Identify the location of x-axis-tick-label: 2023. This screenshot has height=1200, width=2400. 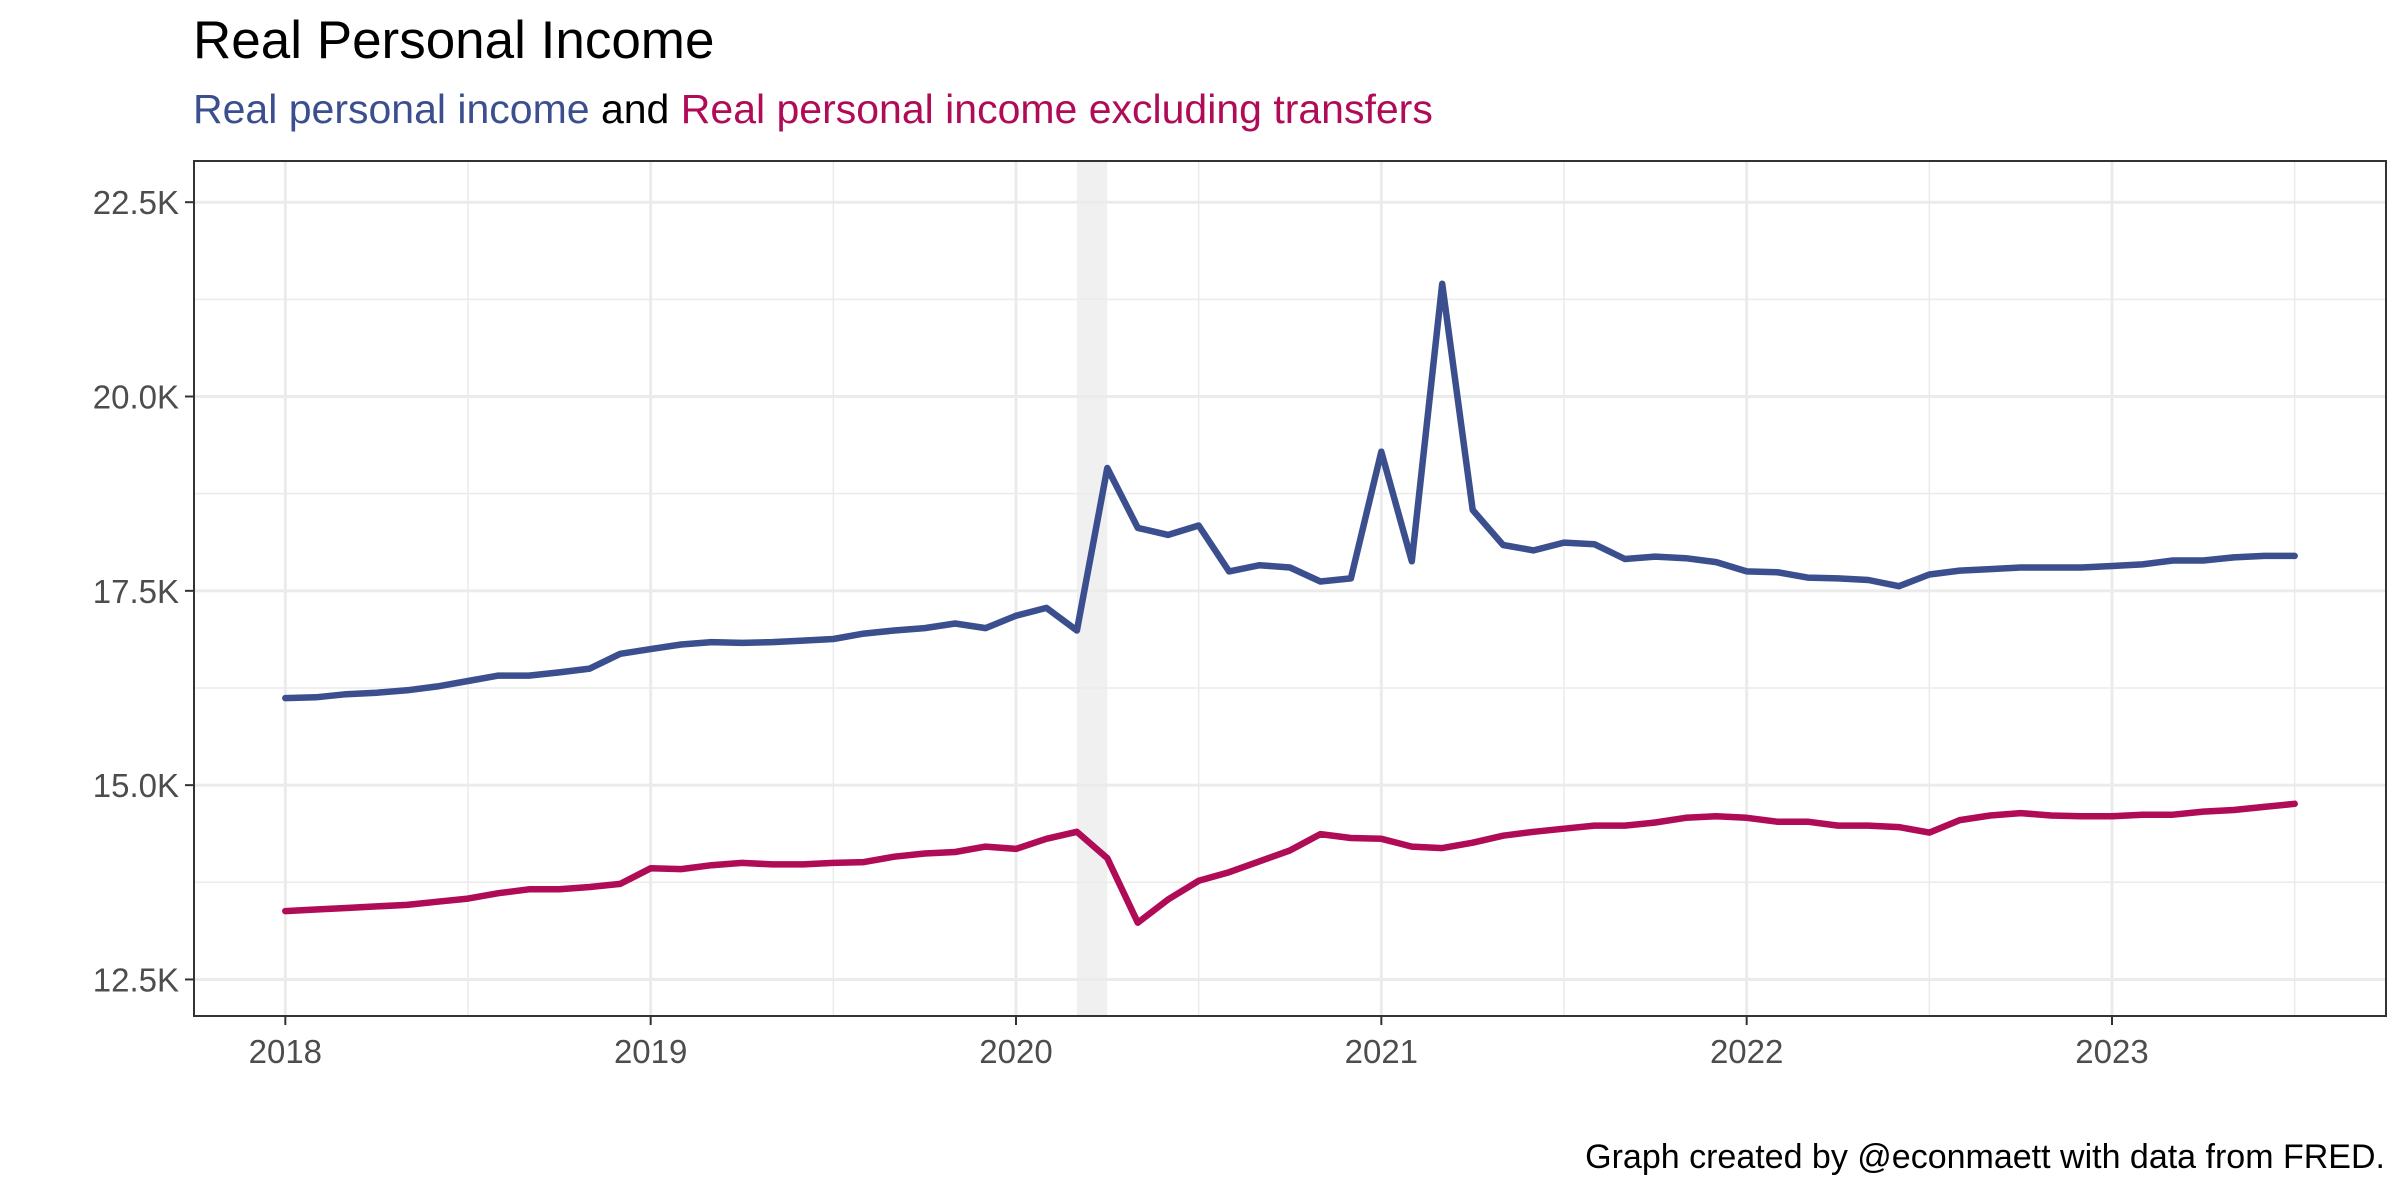
(2111, 1051).